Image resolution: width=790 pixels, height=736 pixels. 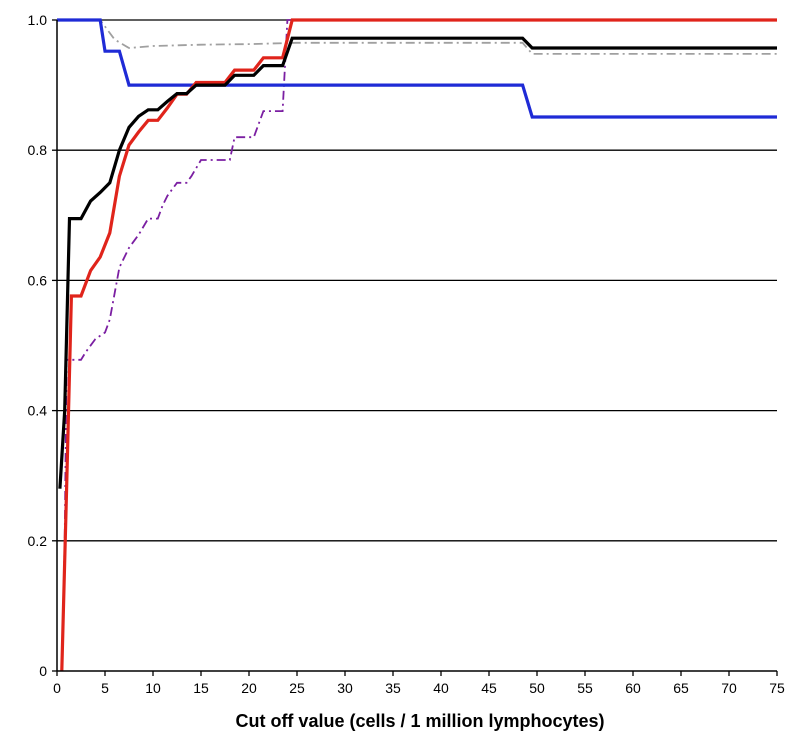 What do you see at coordinates (345, 688) in the screenshot?
I see `x-tick-label-6: 30` at bounding box center [345, 688].